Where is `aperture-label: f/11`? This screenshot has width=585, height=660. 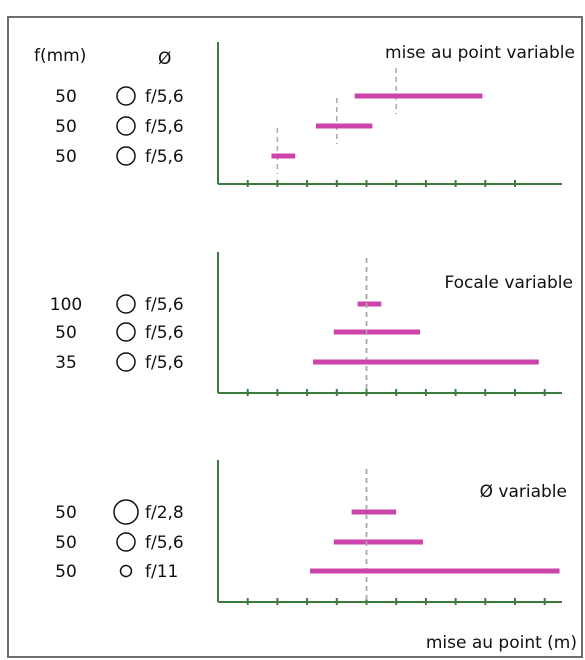 aperture-label: f/11 is located at coordinates (161, 572).